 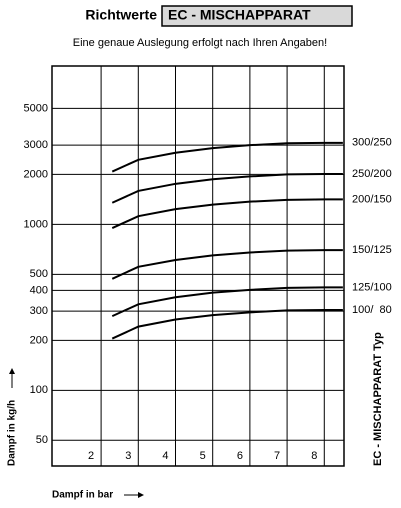 I want to click on x-tick-label: 6, so click(x=240, y=456).